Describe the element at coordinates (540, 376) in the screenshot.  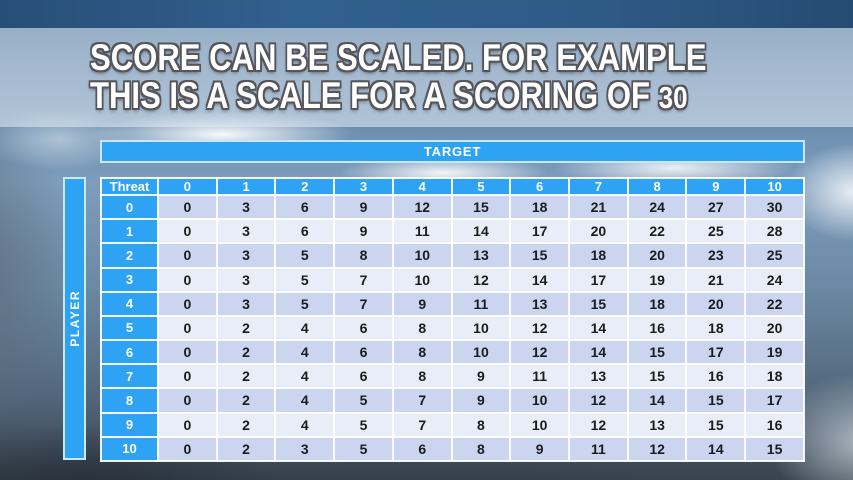
I see `score-cell: 11` at that location.